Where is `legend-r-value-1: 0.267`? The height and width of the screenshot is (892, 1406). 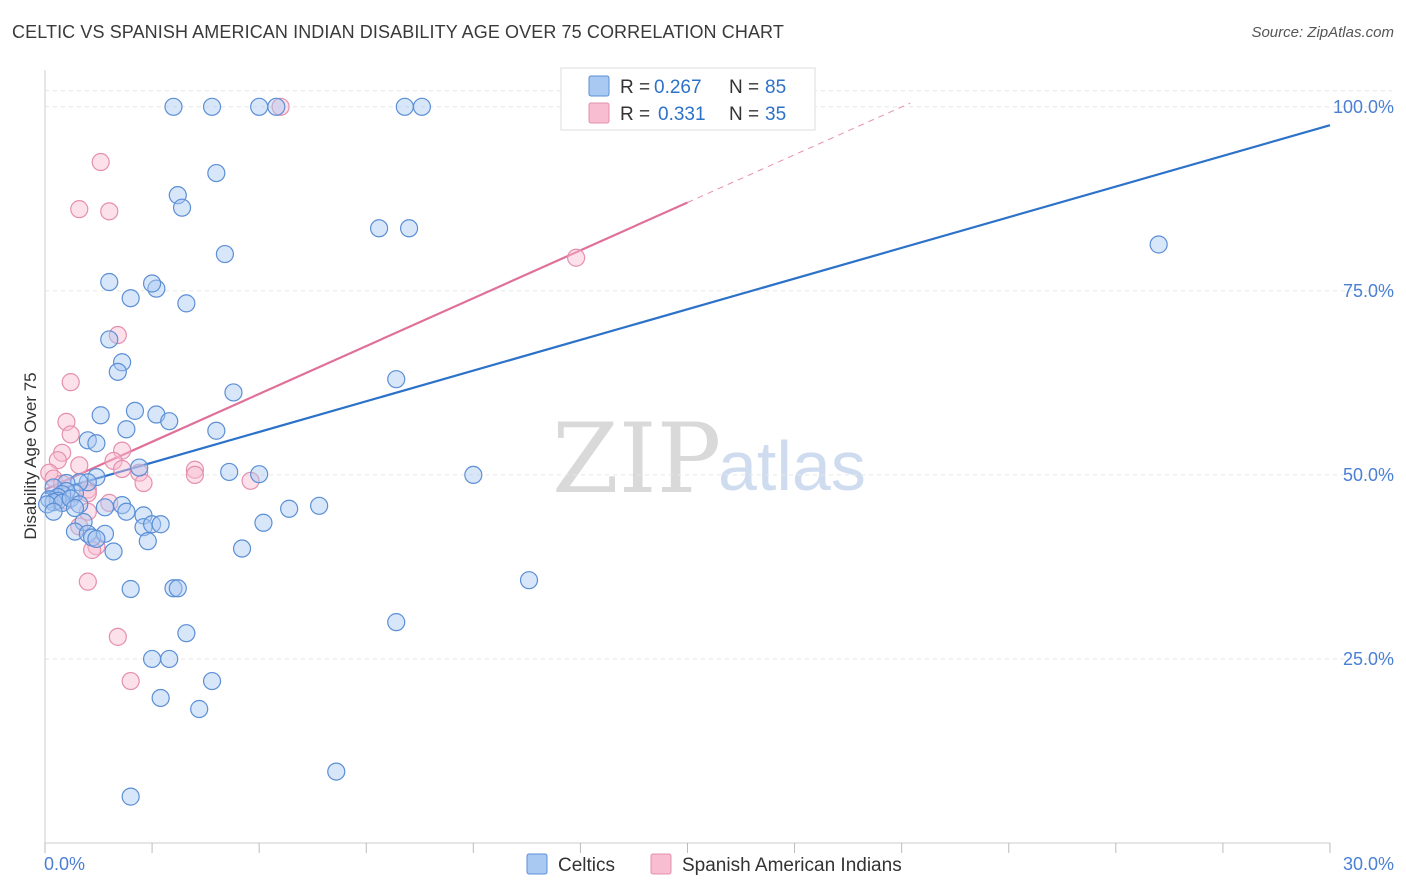 legend-r-value-1: 0.267 is located at coordinates (678, 87).